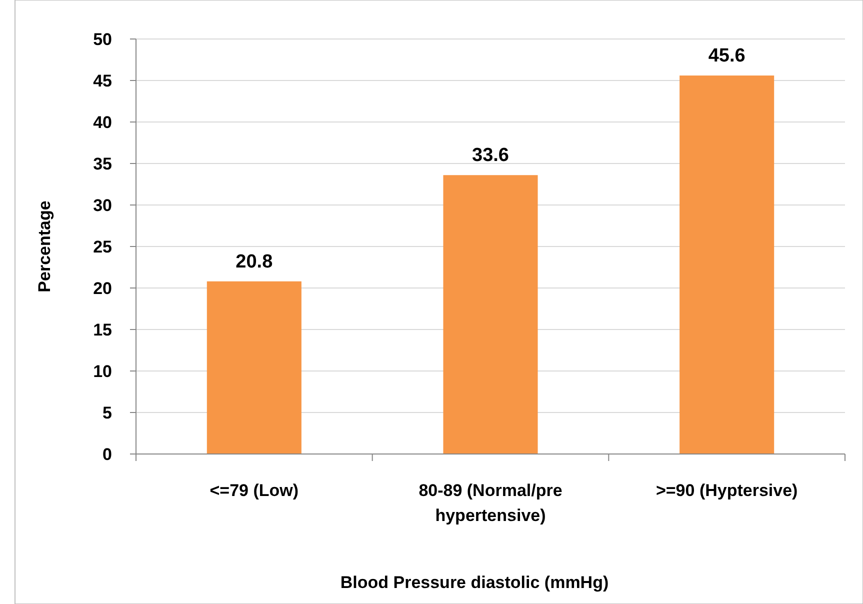  I want to click on y-tick-label: 5, so click(107, 412).